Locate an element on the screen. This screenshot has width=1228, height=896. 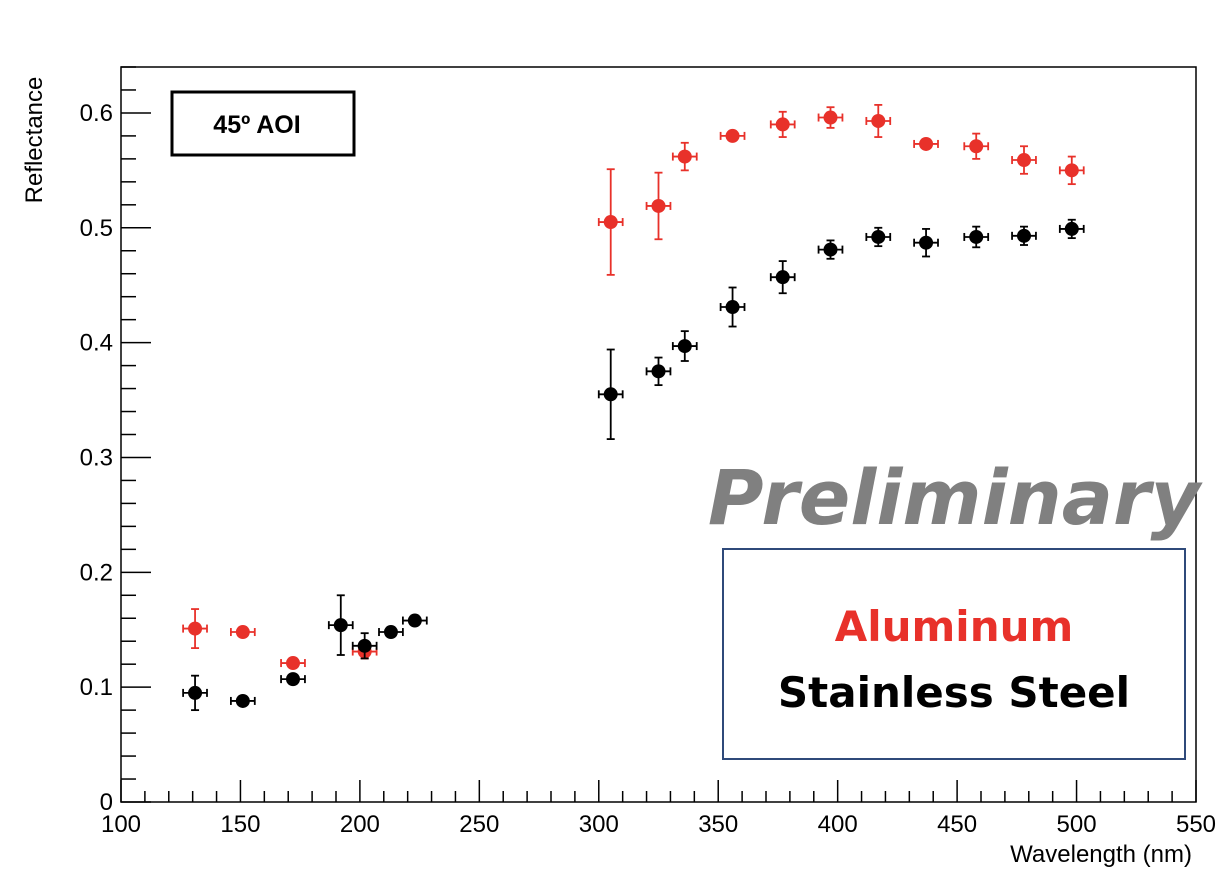
x-tick-label: 200 is located at coordinates (360, 824).